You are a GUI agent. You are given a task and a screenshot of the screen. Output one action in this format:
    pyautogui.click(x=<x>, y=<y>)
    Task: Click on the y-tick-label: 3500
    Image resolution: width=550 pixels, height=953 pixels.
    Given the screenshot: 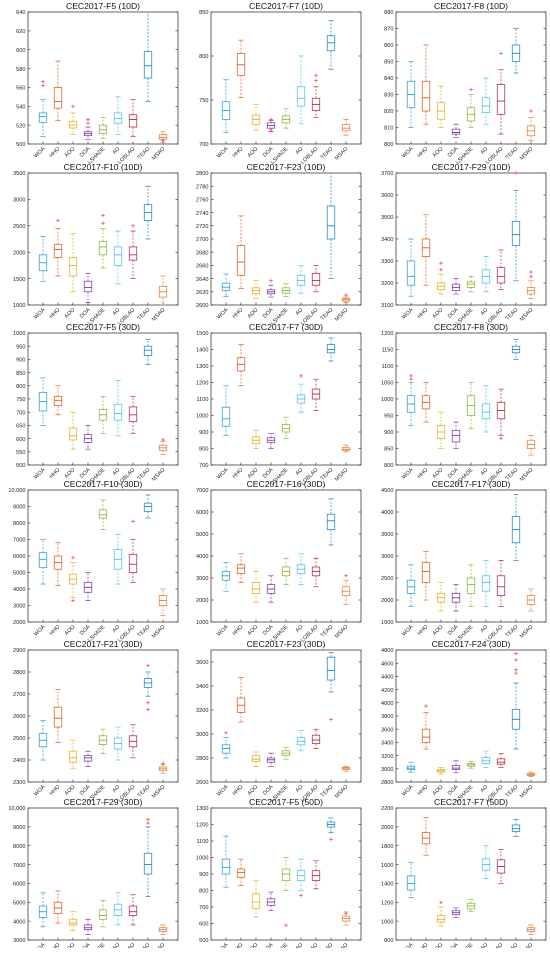 What is the action you would take?
    pyautogui.click(x=19, y=174)
    